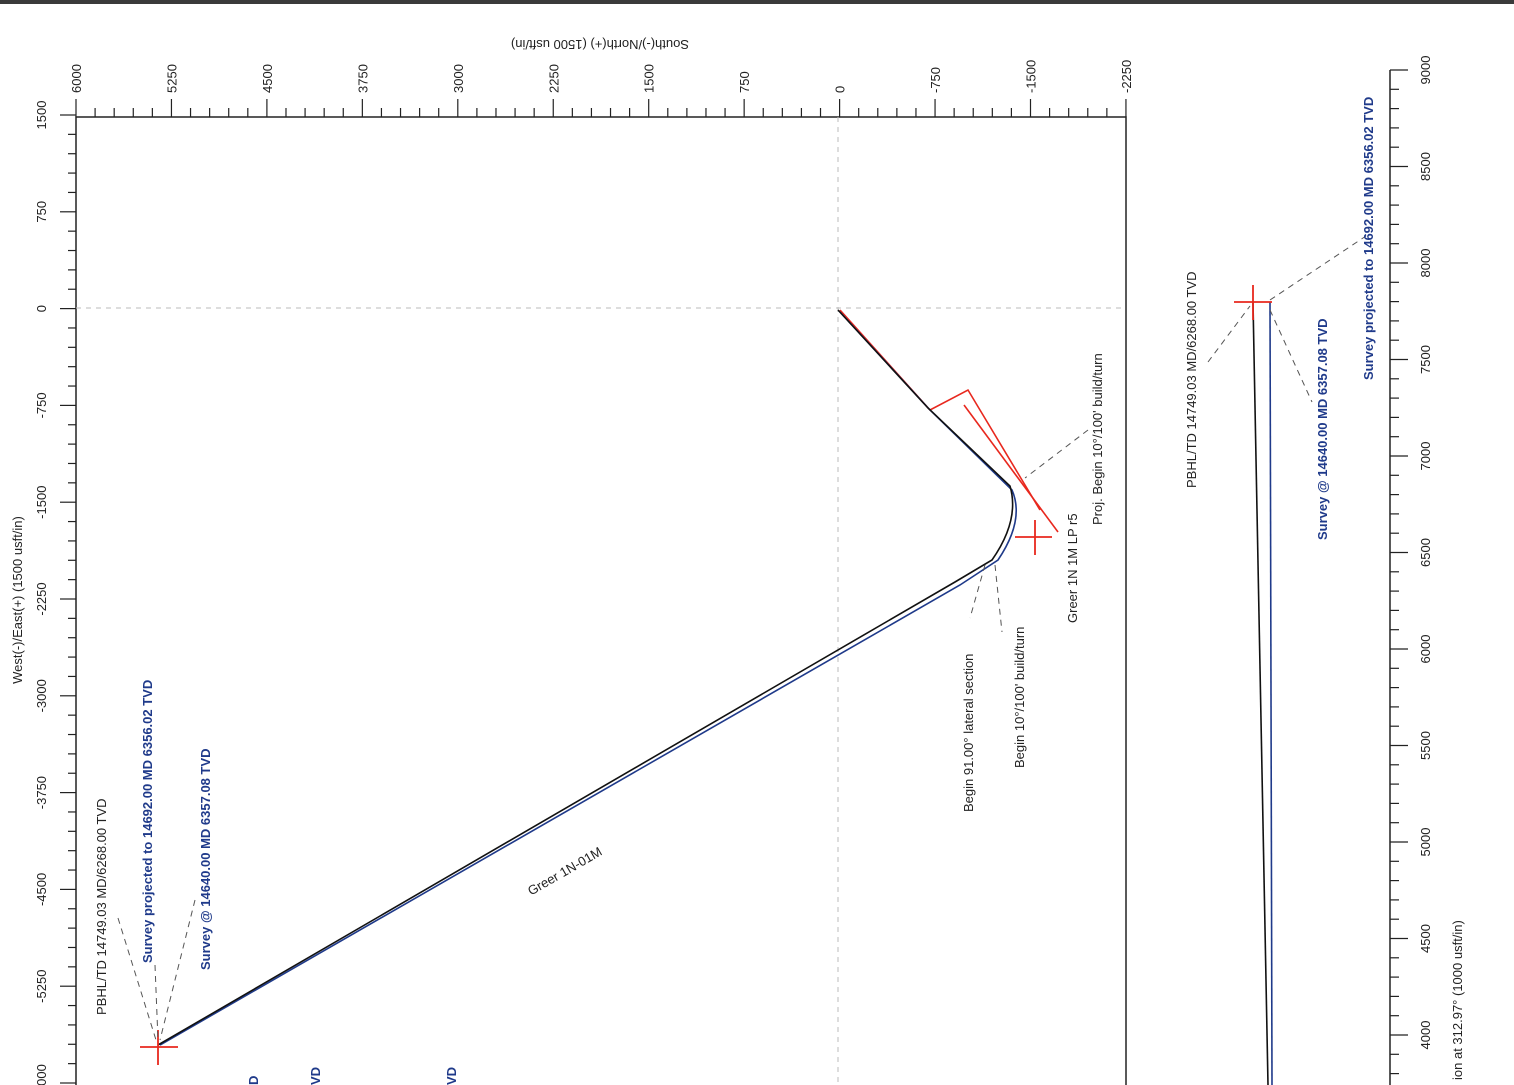  Describe the element at coordinates (1056, 454) in the screenshot. I see `proj-build-leader` at that location.